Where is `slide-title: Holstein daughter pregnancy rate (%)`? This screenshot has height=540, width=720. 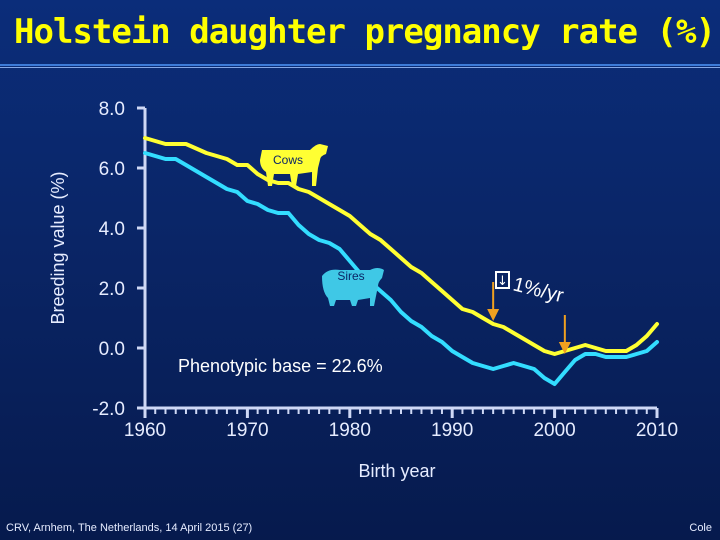
slide-title: Holstein daughter pregnancy rate (%) is located at coordinates (365, 32).